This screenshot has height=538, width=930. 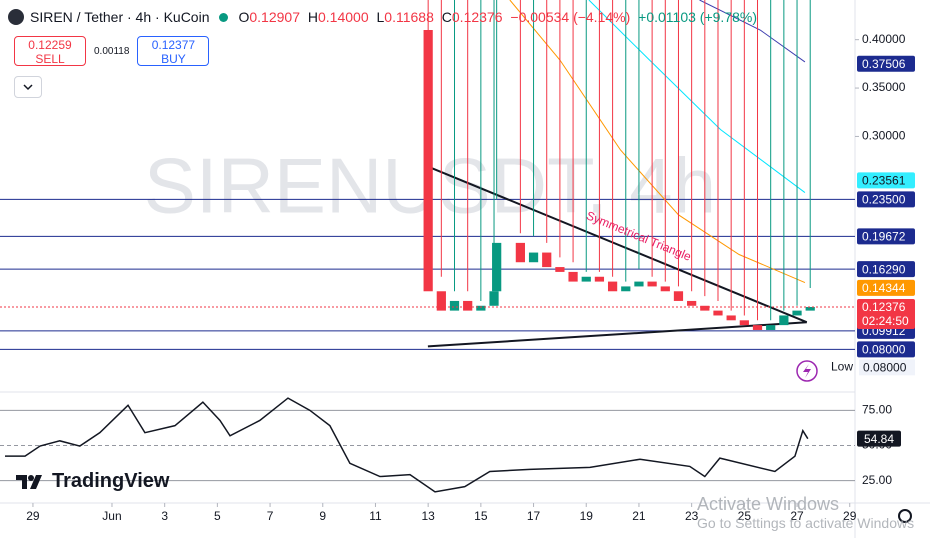 I want to click on ohlc-key: L, so click(x=380, y=17).